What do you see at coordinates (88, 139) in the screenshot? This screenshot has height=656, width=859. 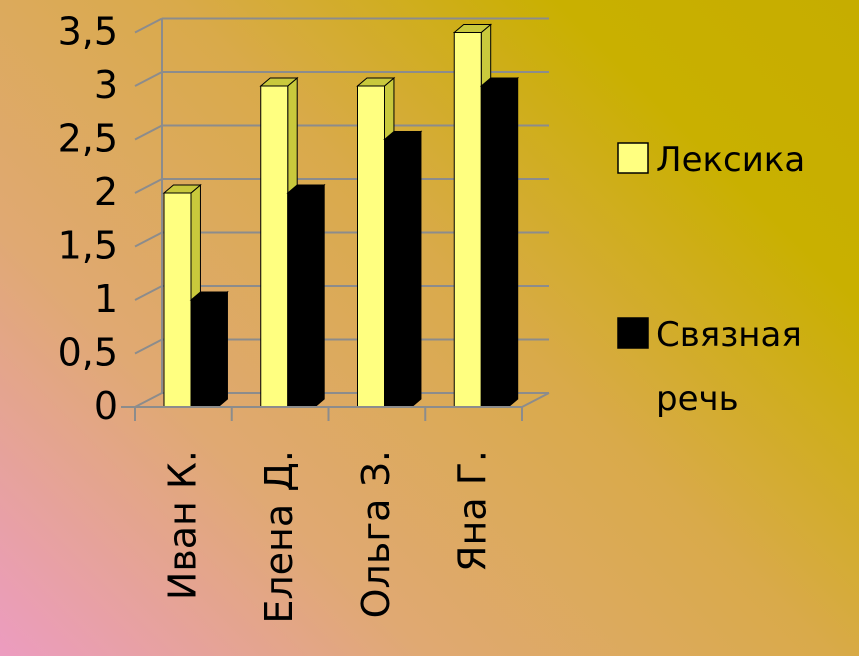 I see `y-tick-label: 2,5` at bounding box center [88, 139].